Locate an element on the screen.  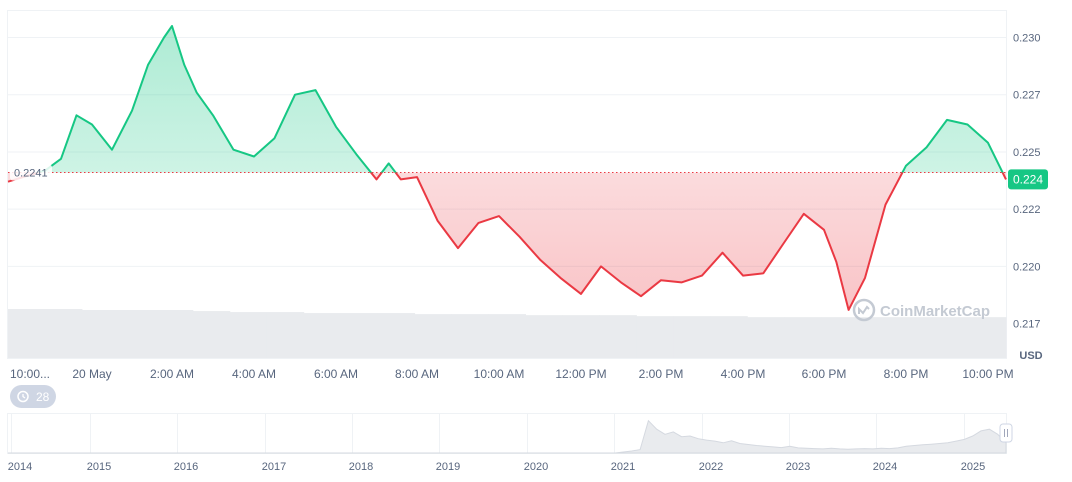
x-tick-label: 20 May is located at coordinates (91, 374).